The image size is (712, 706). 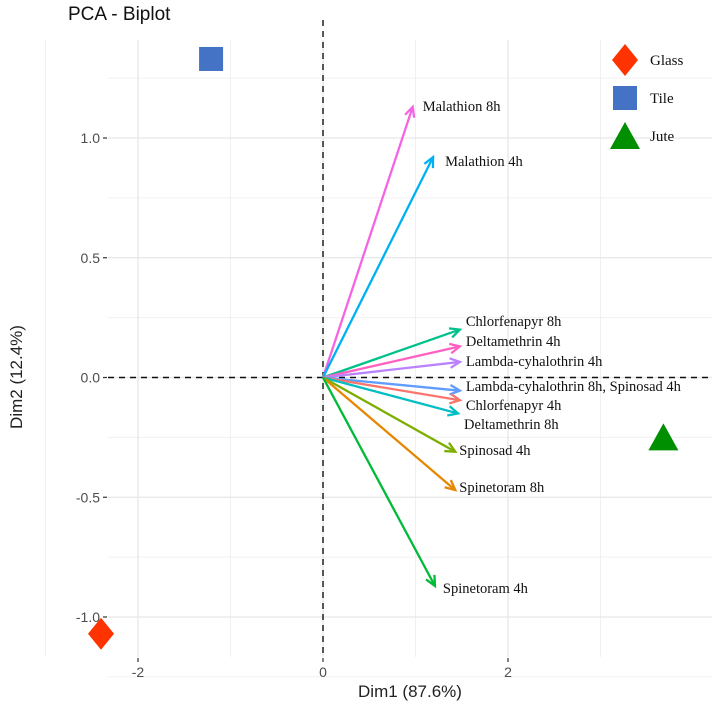 I want to click on x-tick-label: 2, so click(x=508, y=672).